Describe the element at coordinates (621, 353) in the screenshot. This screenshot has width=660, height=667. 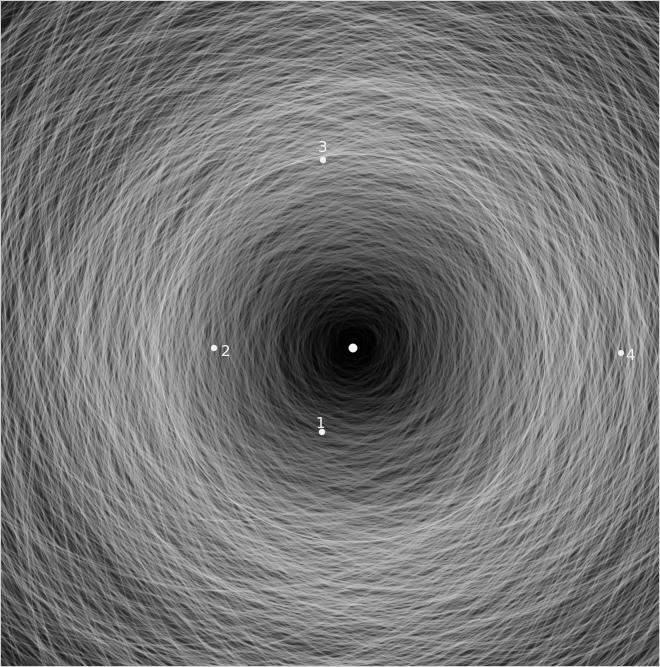
I see `body-4-dot` at that location.